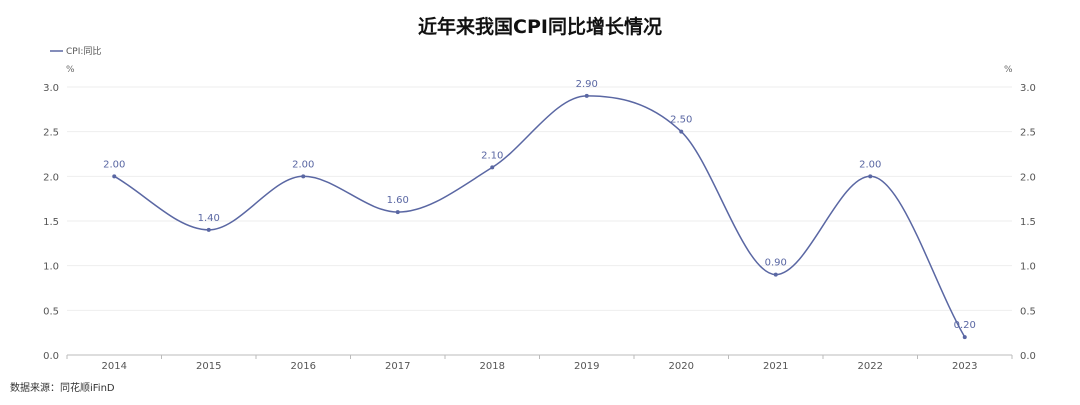  I want to click on x-tick-label: 2016, so click(303, 366).